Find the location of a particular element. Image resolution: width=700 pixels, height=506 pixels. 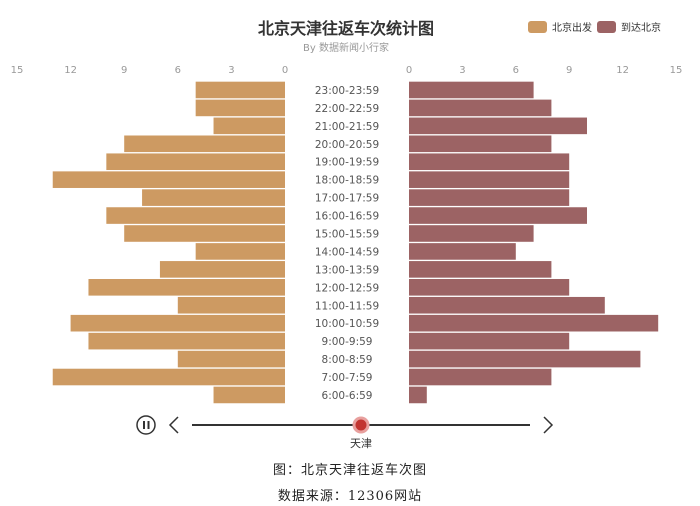

left-tick-label: 6 is located at coordinates (178, 70).